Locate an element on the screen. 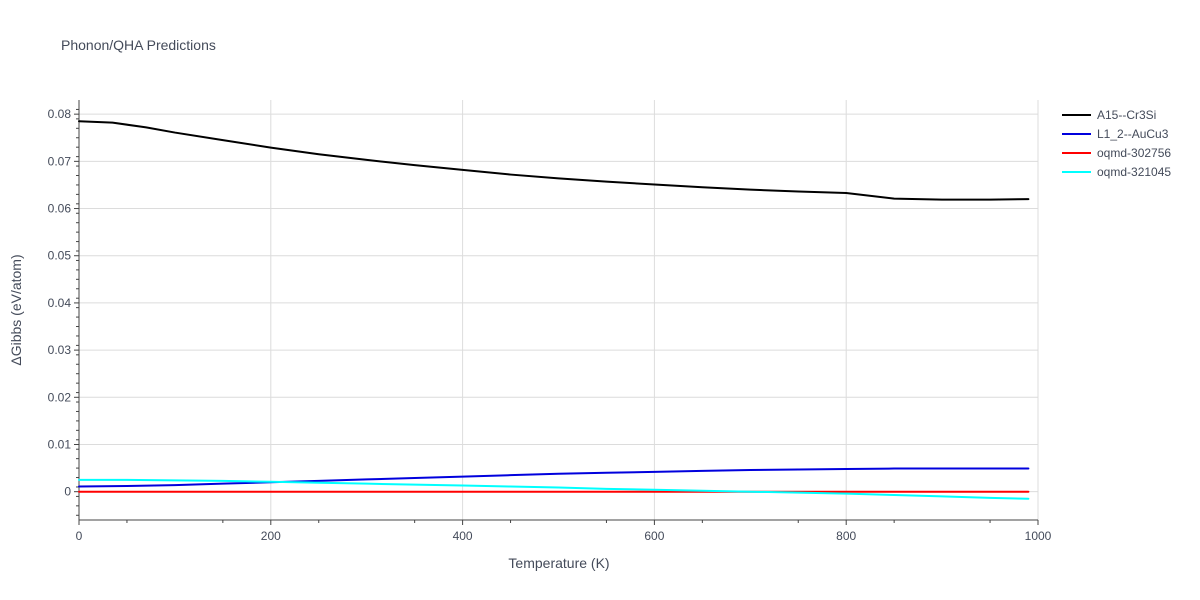 The height and width of the screenshot is (600, 1200). y-tick-label: 0.08 is located at coordinates (60, 114).